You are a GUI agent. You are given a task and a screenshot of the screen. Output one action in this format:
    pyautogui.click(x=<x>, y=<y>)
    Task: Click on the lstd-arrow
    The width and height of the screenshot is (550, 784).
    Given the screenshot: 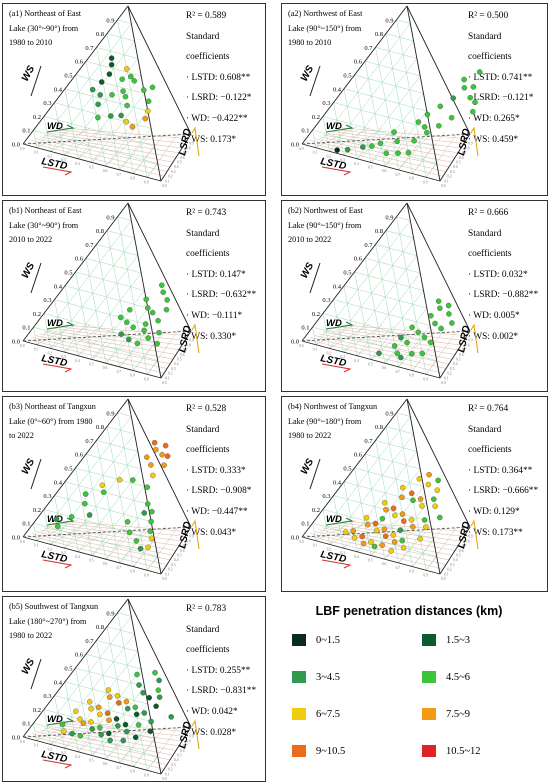 What is the action you would take?
    pyautogui.click(x=57, y=368)
    